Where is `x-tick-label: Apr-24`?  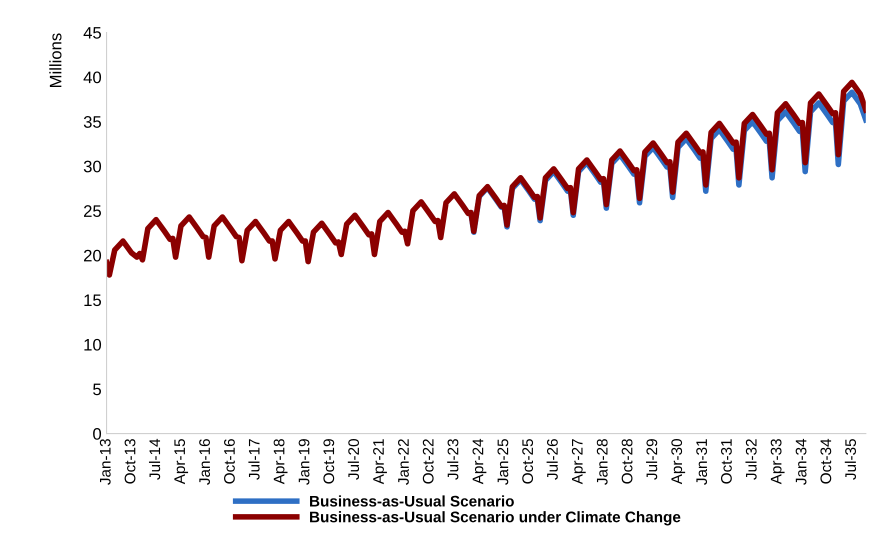 x-tick-label: Apr-24 is located at coordinates (479, 461).